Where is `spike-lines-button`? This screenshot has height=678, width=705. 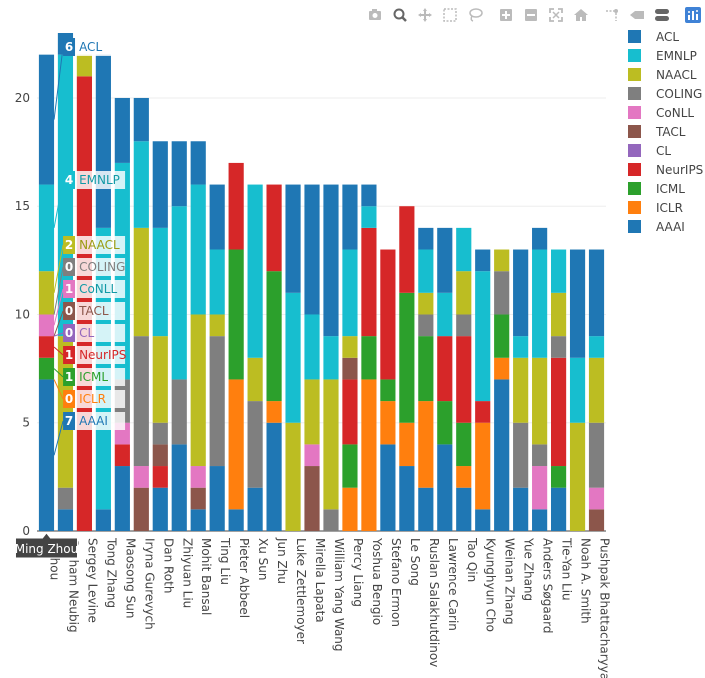
spike-lines-button is located at coordinates (611, 15).